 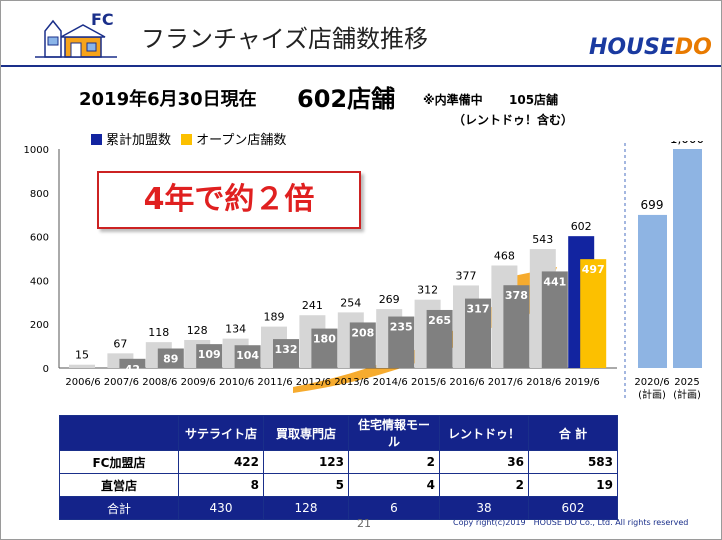 I want to click on table-header-cell: 買取専門店, so click(x=306, y=433).